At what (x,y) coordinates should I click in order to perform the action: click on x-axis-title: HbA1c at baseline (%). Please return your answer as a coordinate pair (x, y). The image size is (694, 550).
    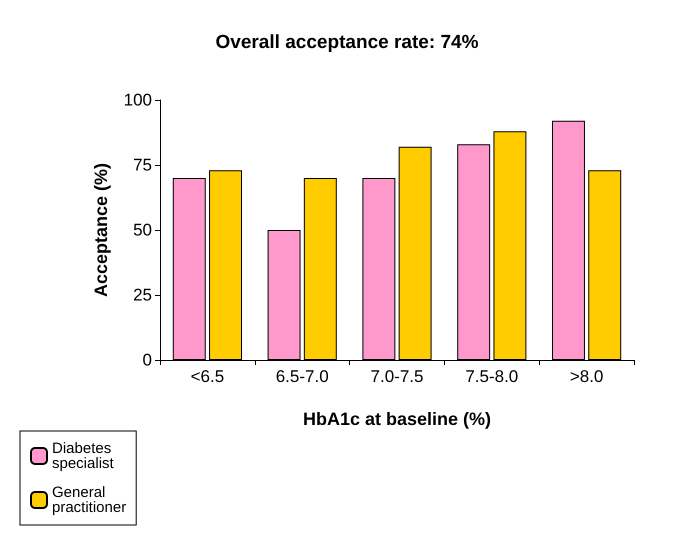
    Looking at the image, I should click on (397, 419).